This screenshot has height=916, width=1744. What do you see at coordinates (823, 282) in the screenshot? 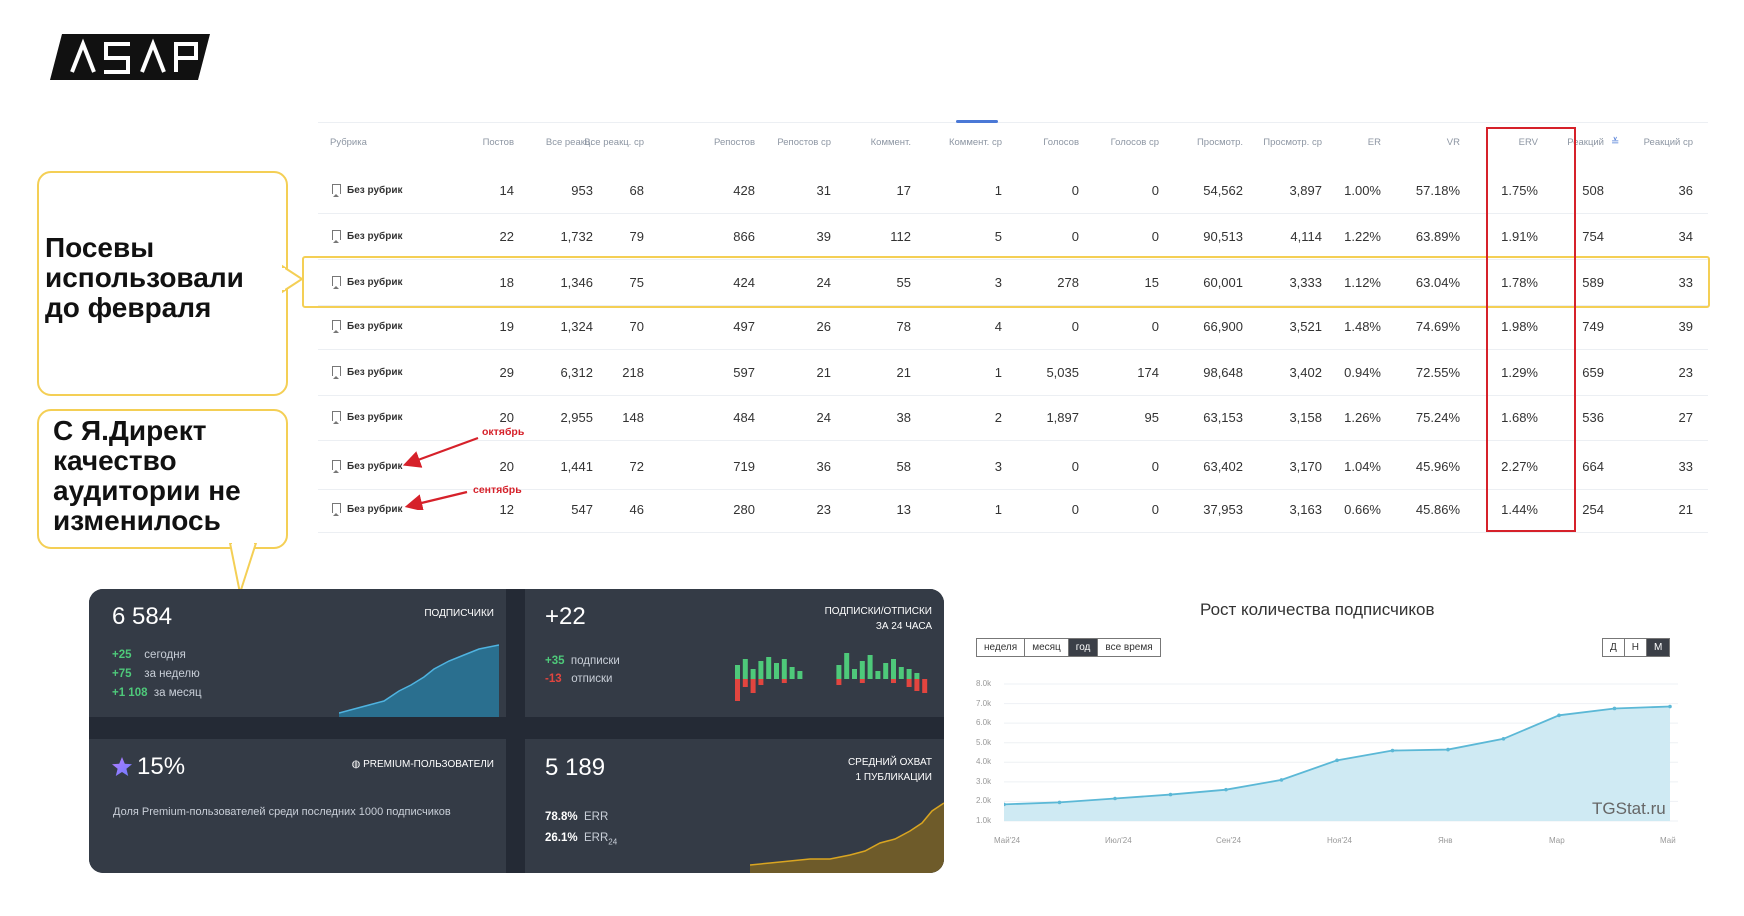
I see `table-cell: 24` at bounding box center [823, 282].